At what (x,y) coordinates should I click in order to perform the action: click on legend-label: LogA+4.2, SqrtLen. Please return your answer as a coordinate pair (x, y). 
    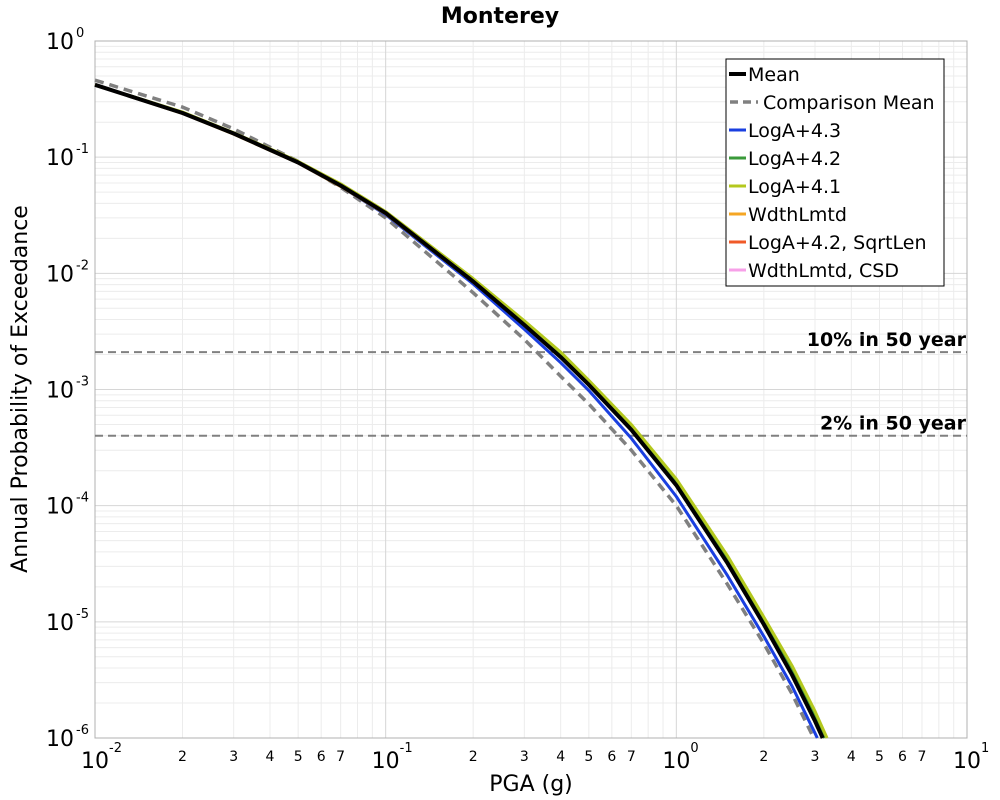
    Looking at the image, I should click on (837, 243).